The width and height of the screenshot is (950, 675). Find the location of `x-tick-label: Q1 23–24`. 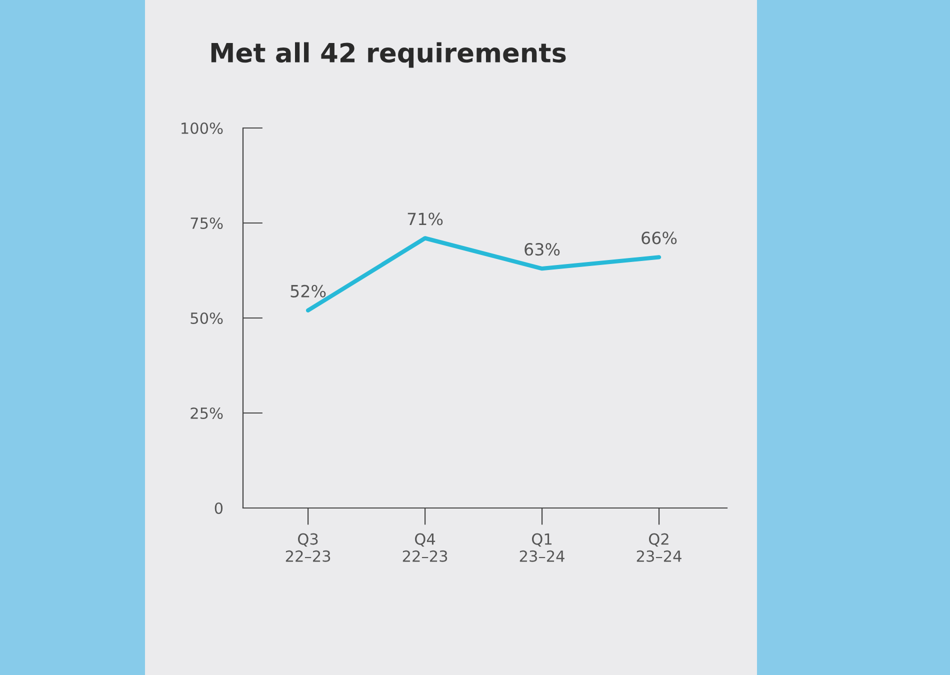

x-tick-label: Q1 23–24 is located at coordinates (542, 547).